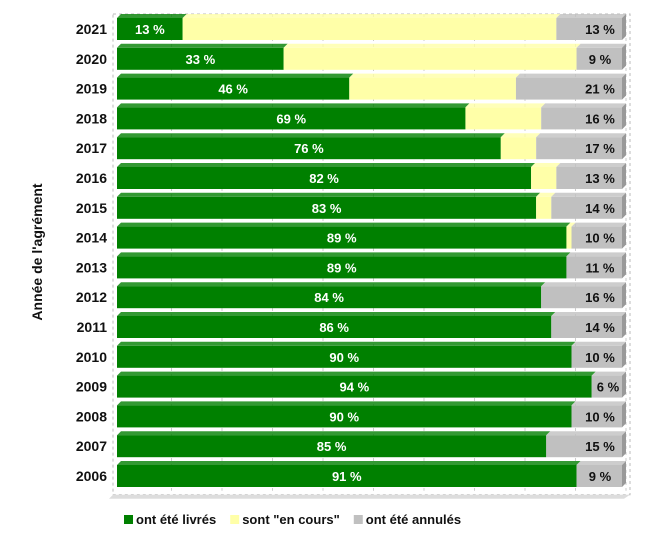 This screenshot has height=542, width=647. What do you see at coordinates (600, 178) in the screenshot?
I see `data-label: 13 %` at bounding box center [600, 178].